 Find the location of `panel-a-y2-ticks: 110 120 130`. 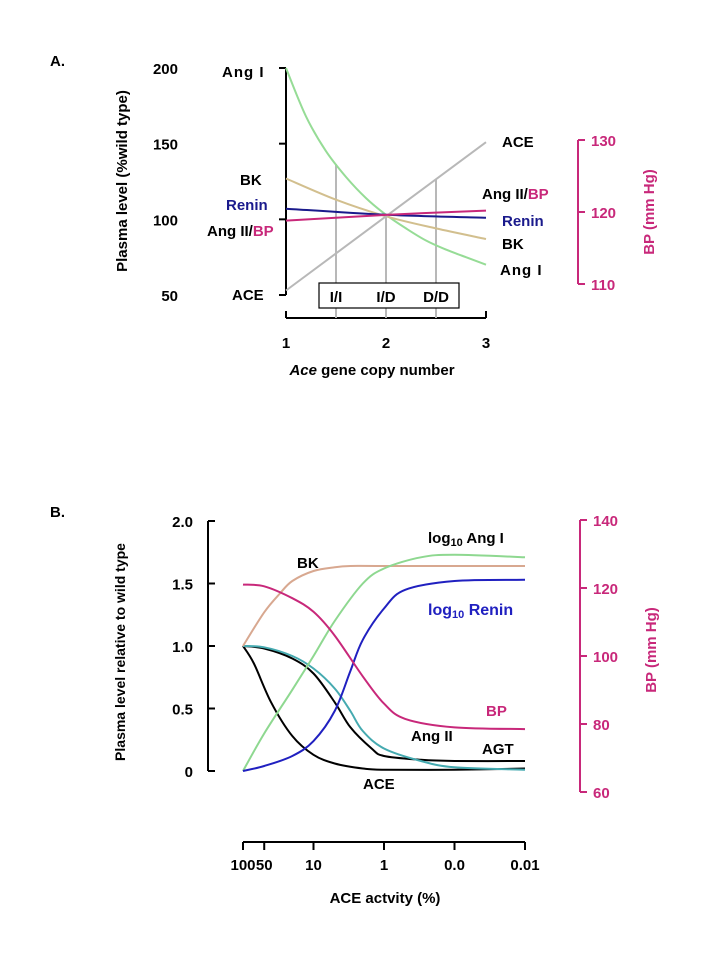

panel-a-y2-ticks: 110 120 130 is located at coordinates (597, 213).